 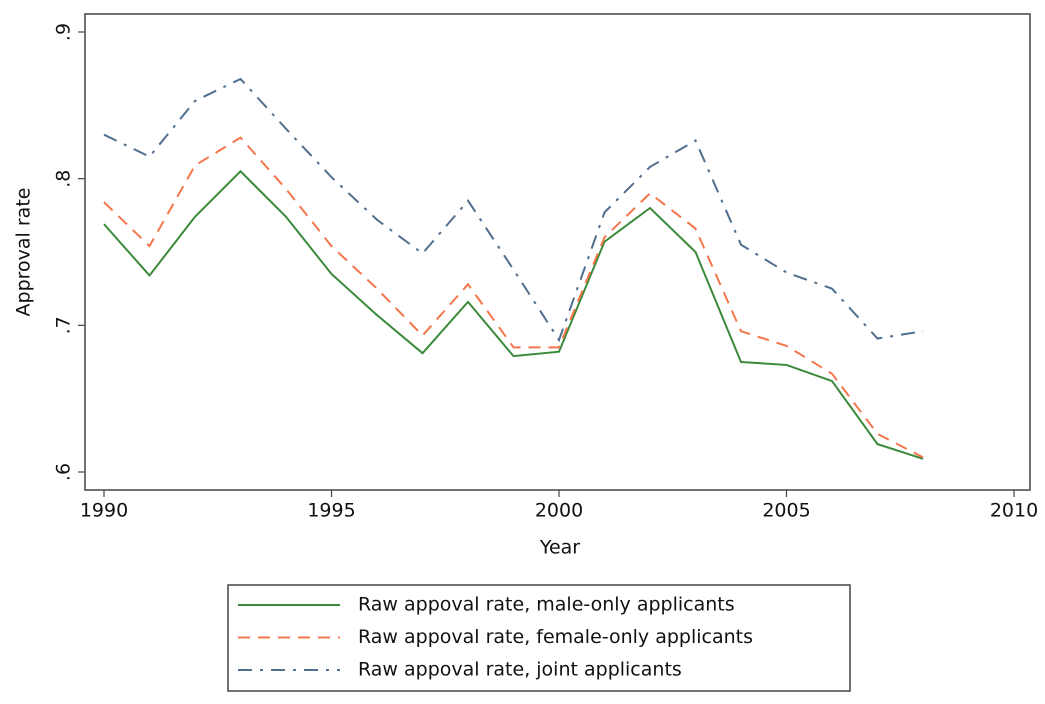 What do you see at coordinates (64, 325) in the screenshot?
I see `y-tick-label: .7` at bounding box center [64, 325].